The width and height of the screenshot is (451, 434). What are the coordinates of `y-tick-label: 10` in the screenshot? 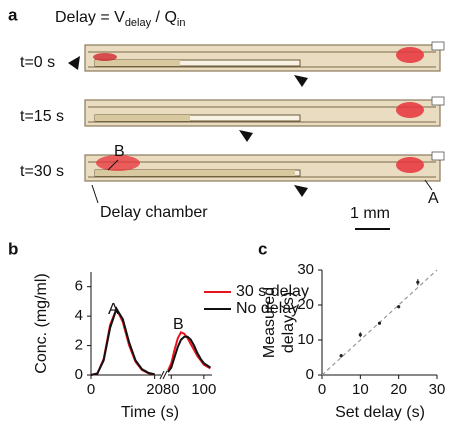 It's located at (305, 339).